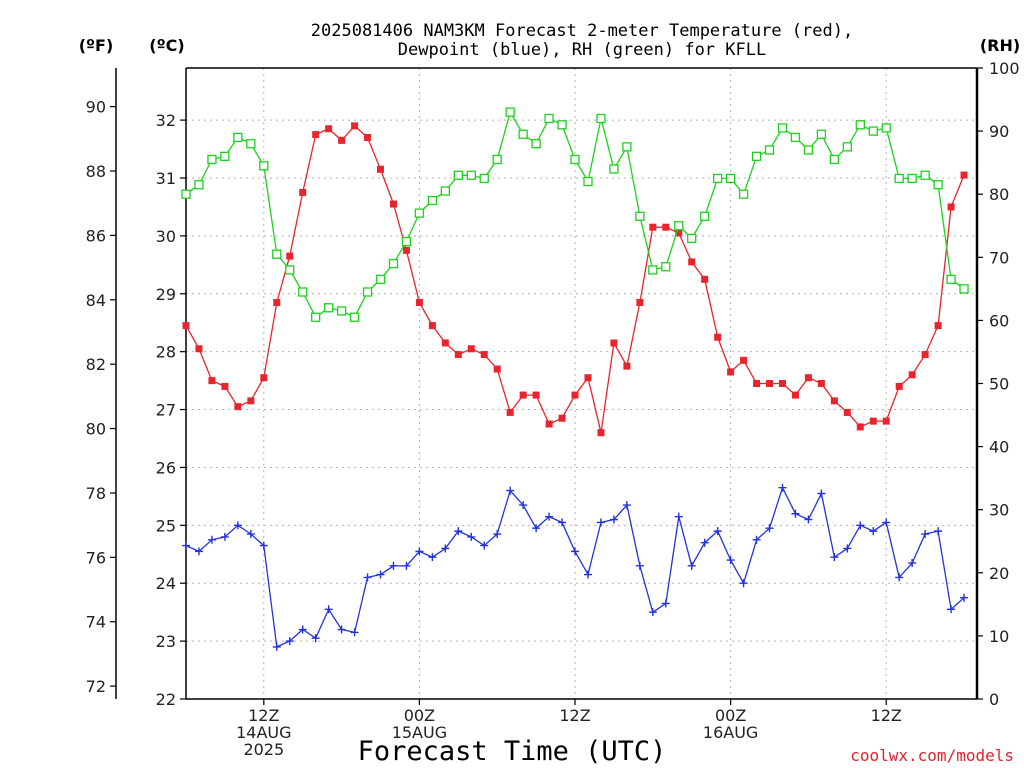 The height and width of the screenshot is (768, 1024). I want to click on x-tick-label: 15AUG, so click(419, 732).